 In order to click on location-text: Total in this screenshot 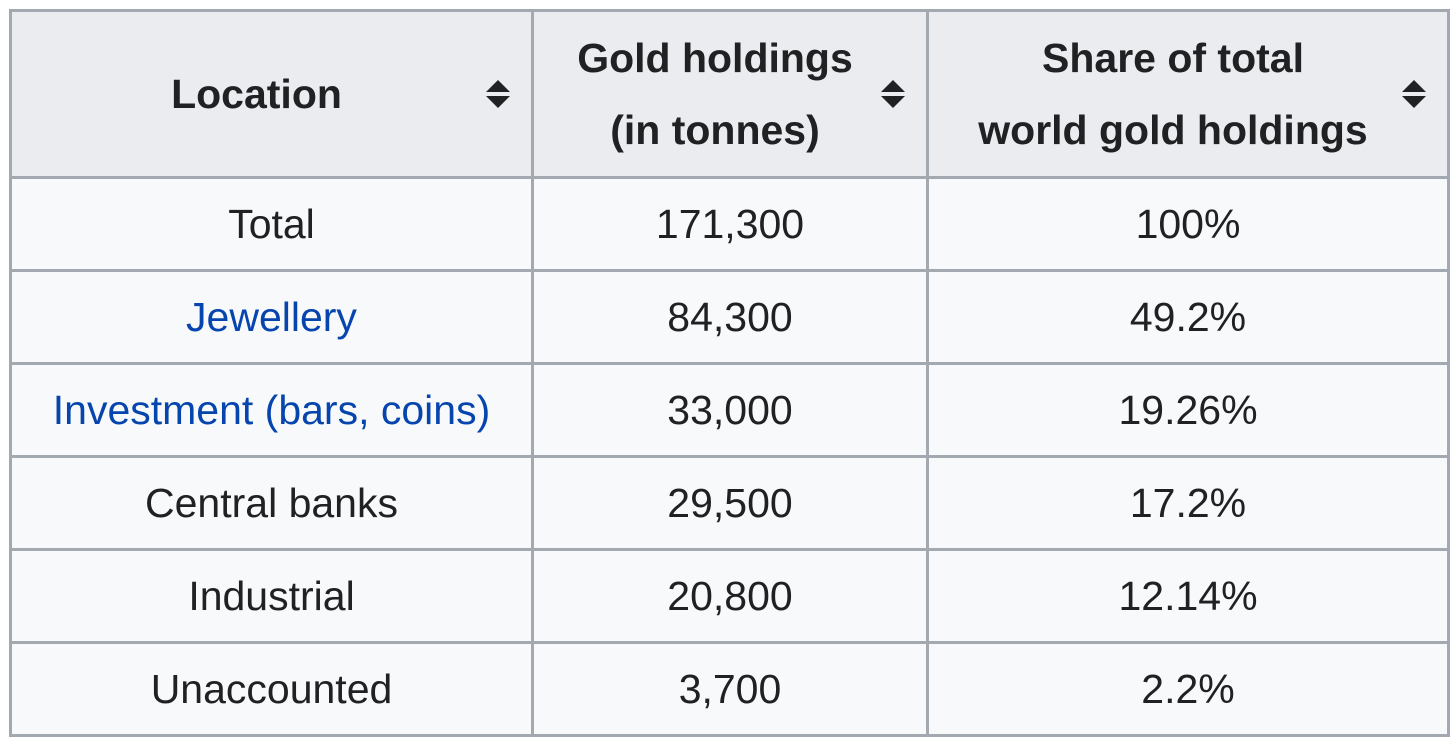, I will do `click(271, 223)`.